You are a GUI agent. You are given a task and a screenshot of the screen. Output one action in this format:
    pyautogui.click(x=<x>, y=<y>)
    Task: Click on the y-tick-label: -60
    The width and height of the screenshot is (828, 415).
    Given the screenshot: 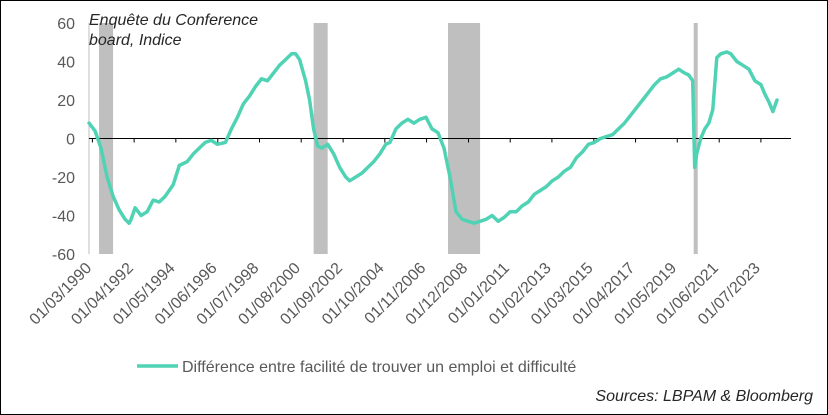 What is the action you would take?
    pyautogui.click(x=63, y=255)
    